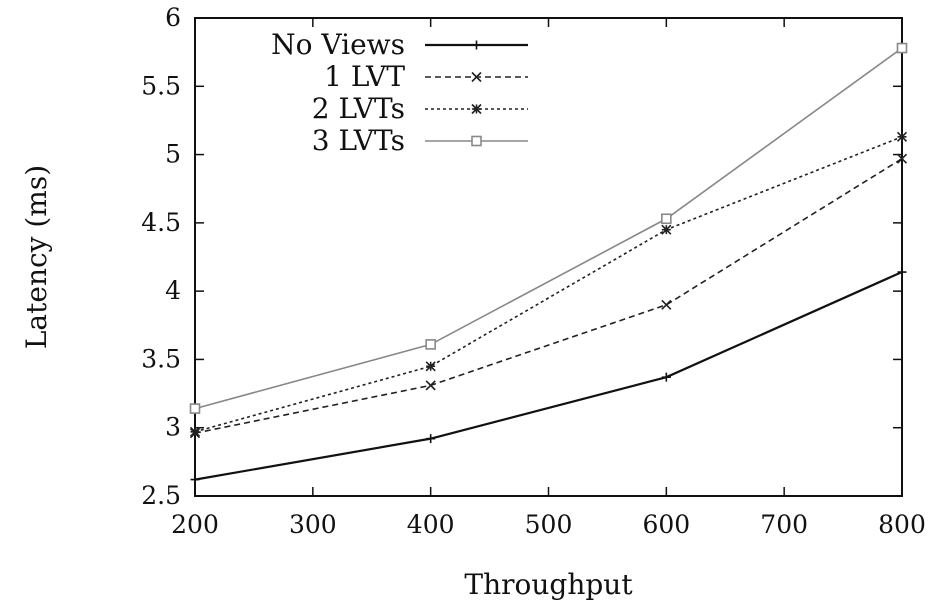 This screenshot has width=951, height=605. What do you see at coordinates (161, 222) in the screenshot?
I see `y-tick-label: 4.5` at bounding box center [161, 222].